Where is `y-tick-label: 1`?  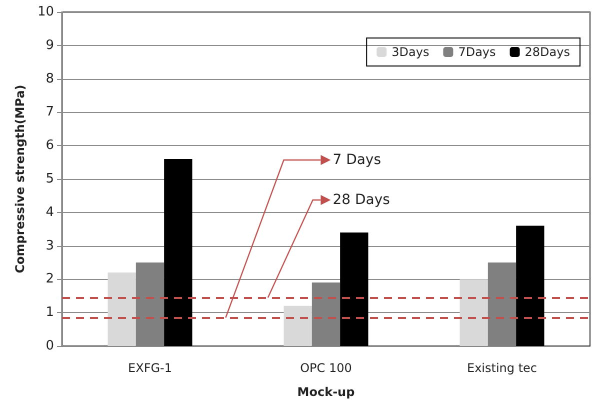
y-tick-label: 1 is located at coordinates (50, 312).